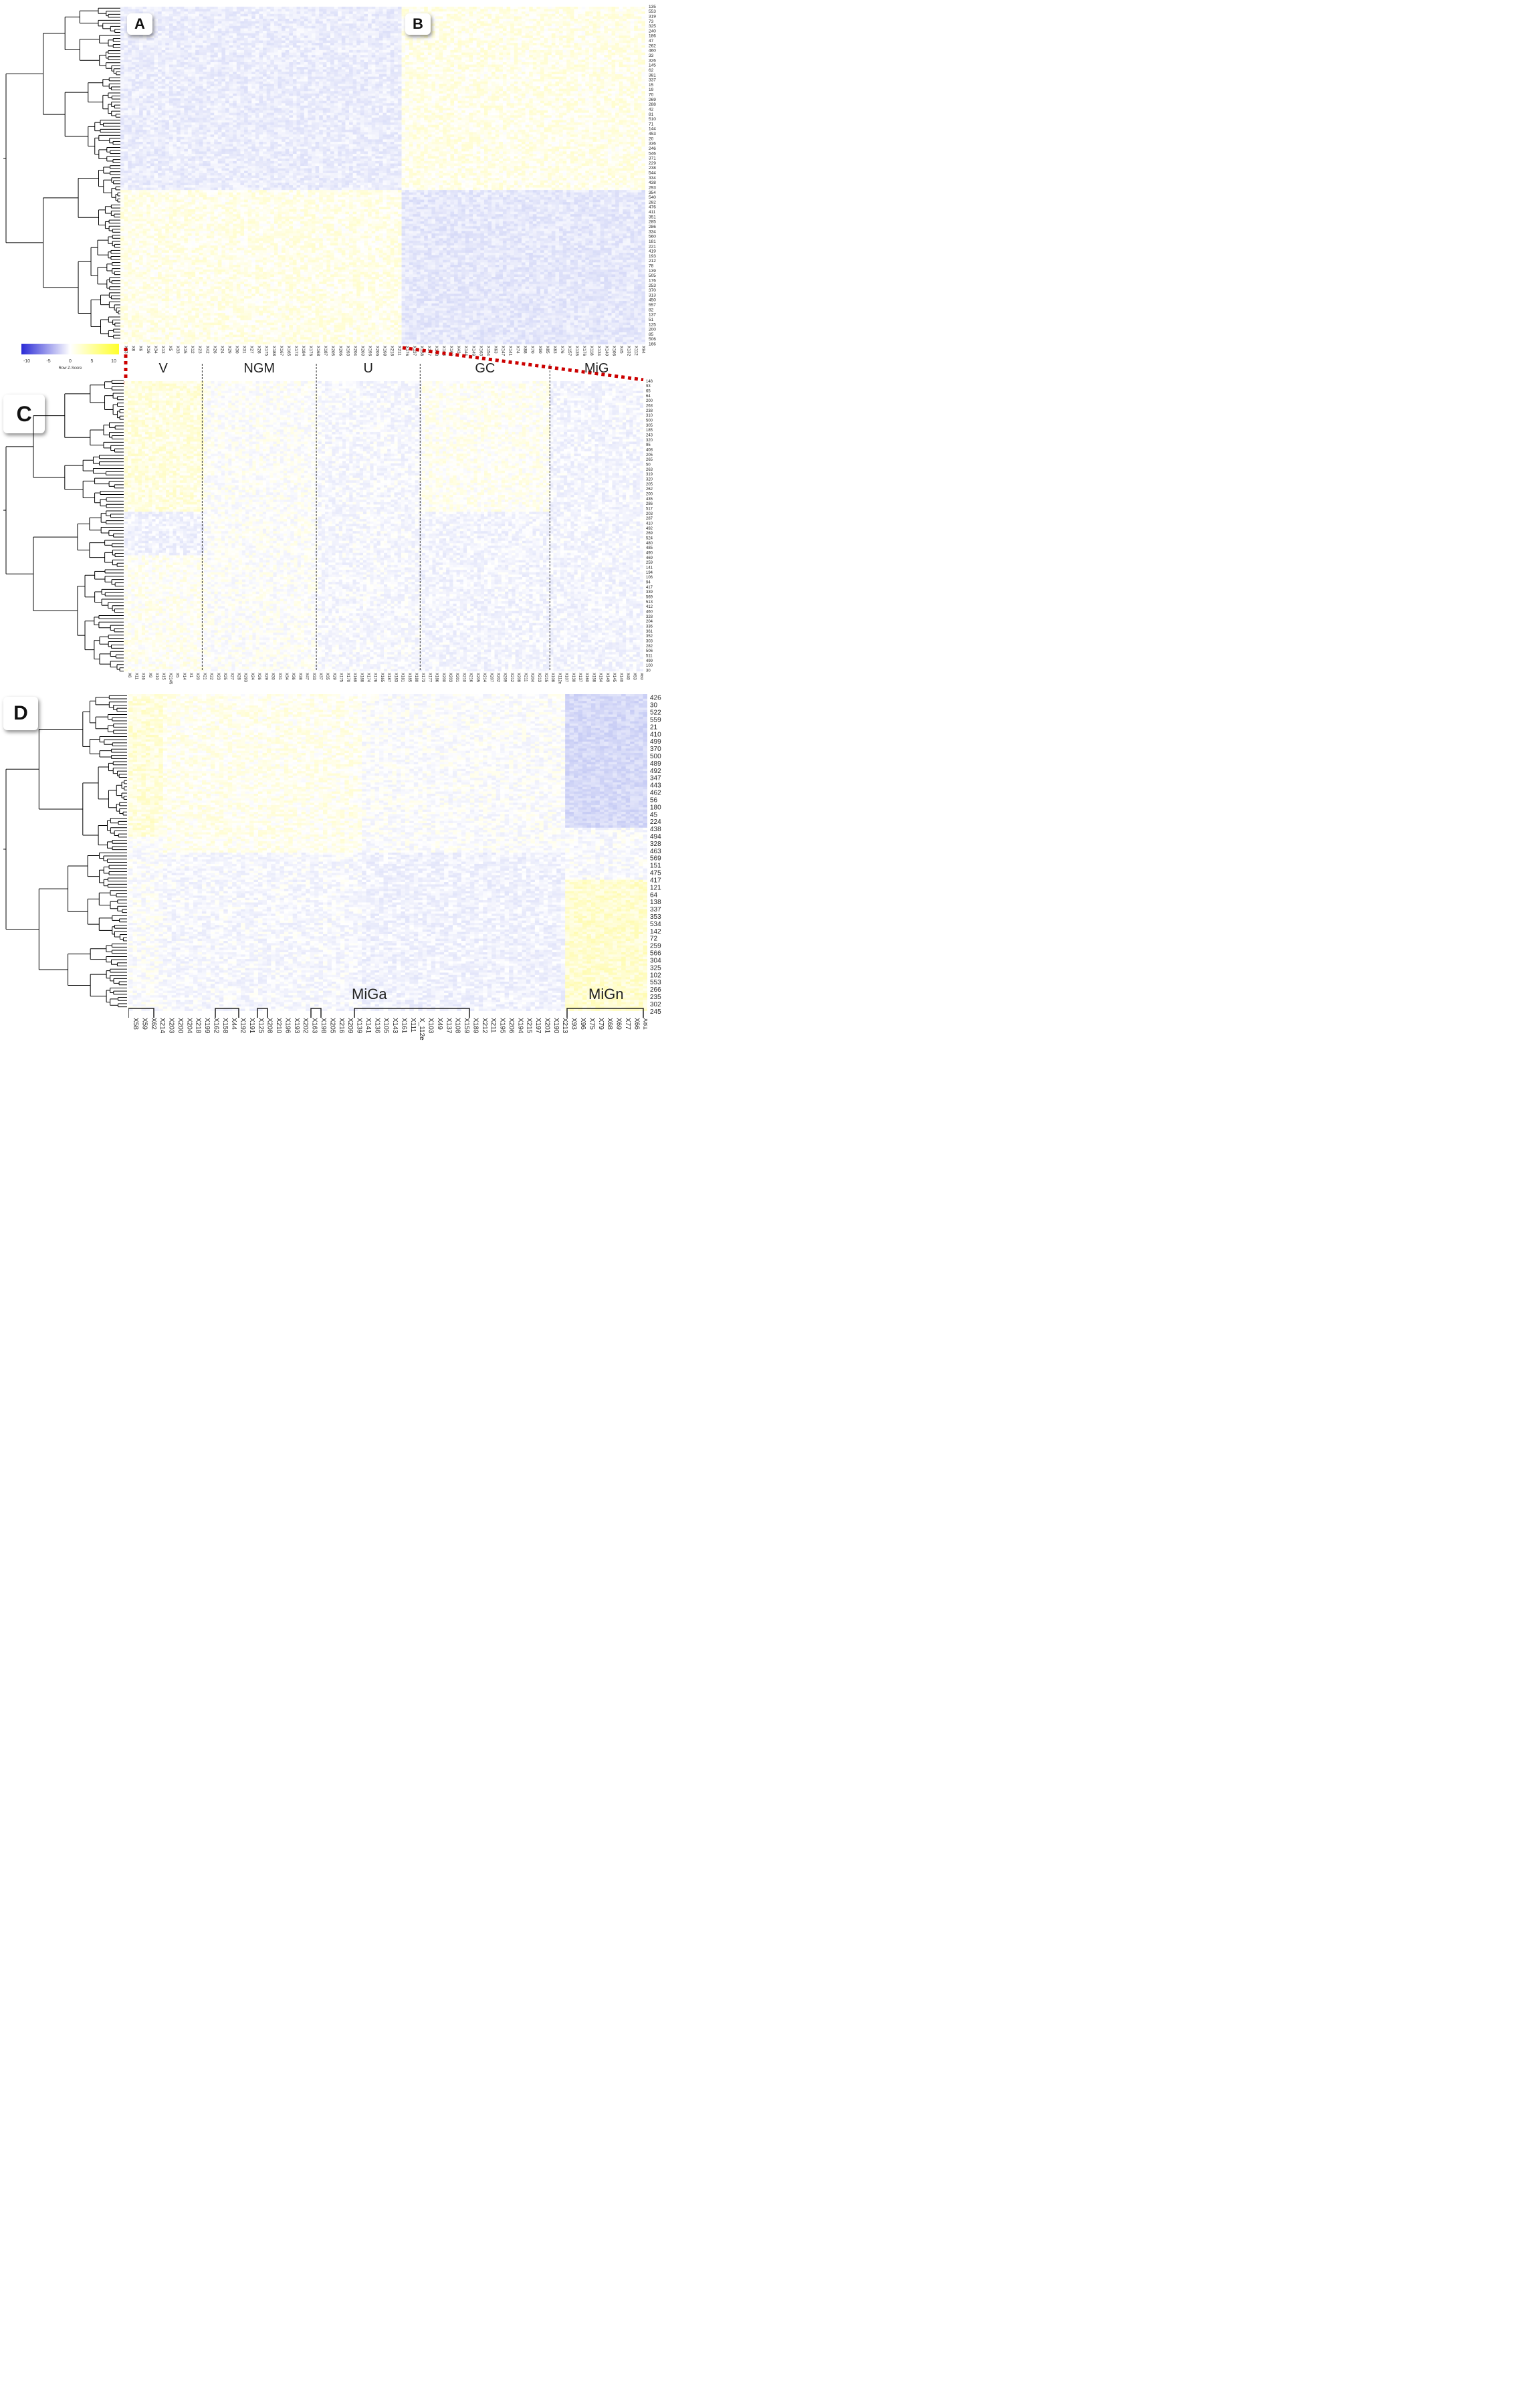 Image resolution: width=1536 pixels, height=2408 pixels. What do you see at coordinates (652, 183) in the screenshot?
I see `panel-ab-row-label: 438` at bounding box center [652, 183].